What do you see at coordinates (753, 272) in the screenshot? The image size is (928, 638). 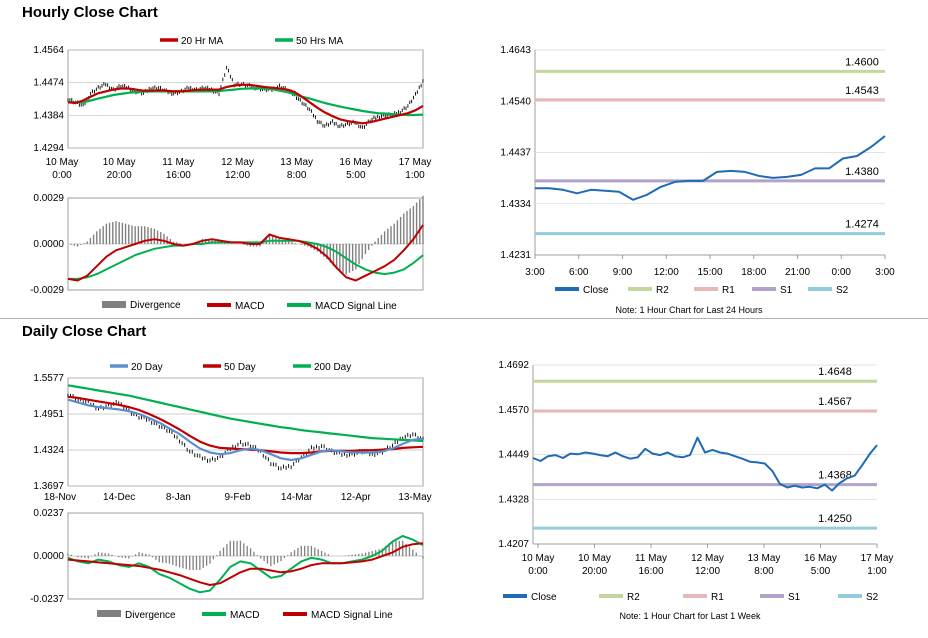 I see `hourly-levels-xtick: 18:00` at bounding box center [753, 272].